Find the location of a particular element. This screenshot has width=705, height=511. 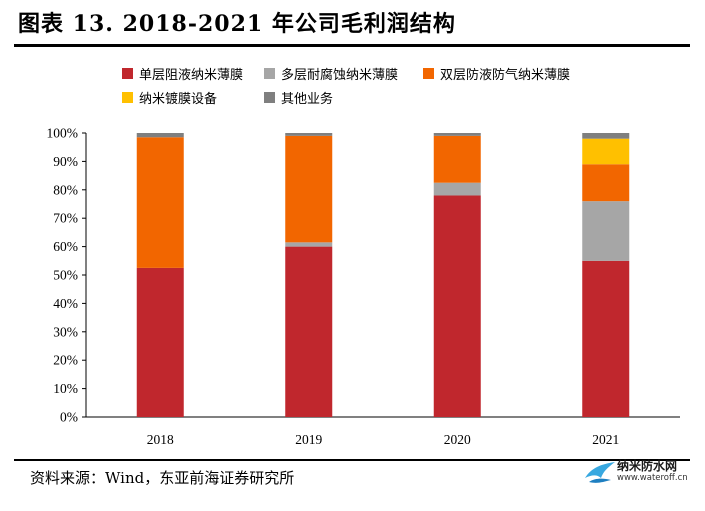

y-tick-label: 10% is located at coordinates (65, 388).